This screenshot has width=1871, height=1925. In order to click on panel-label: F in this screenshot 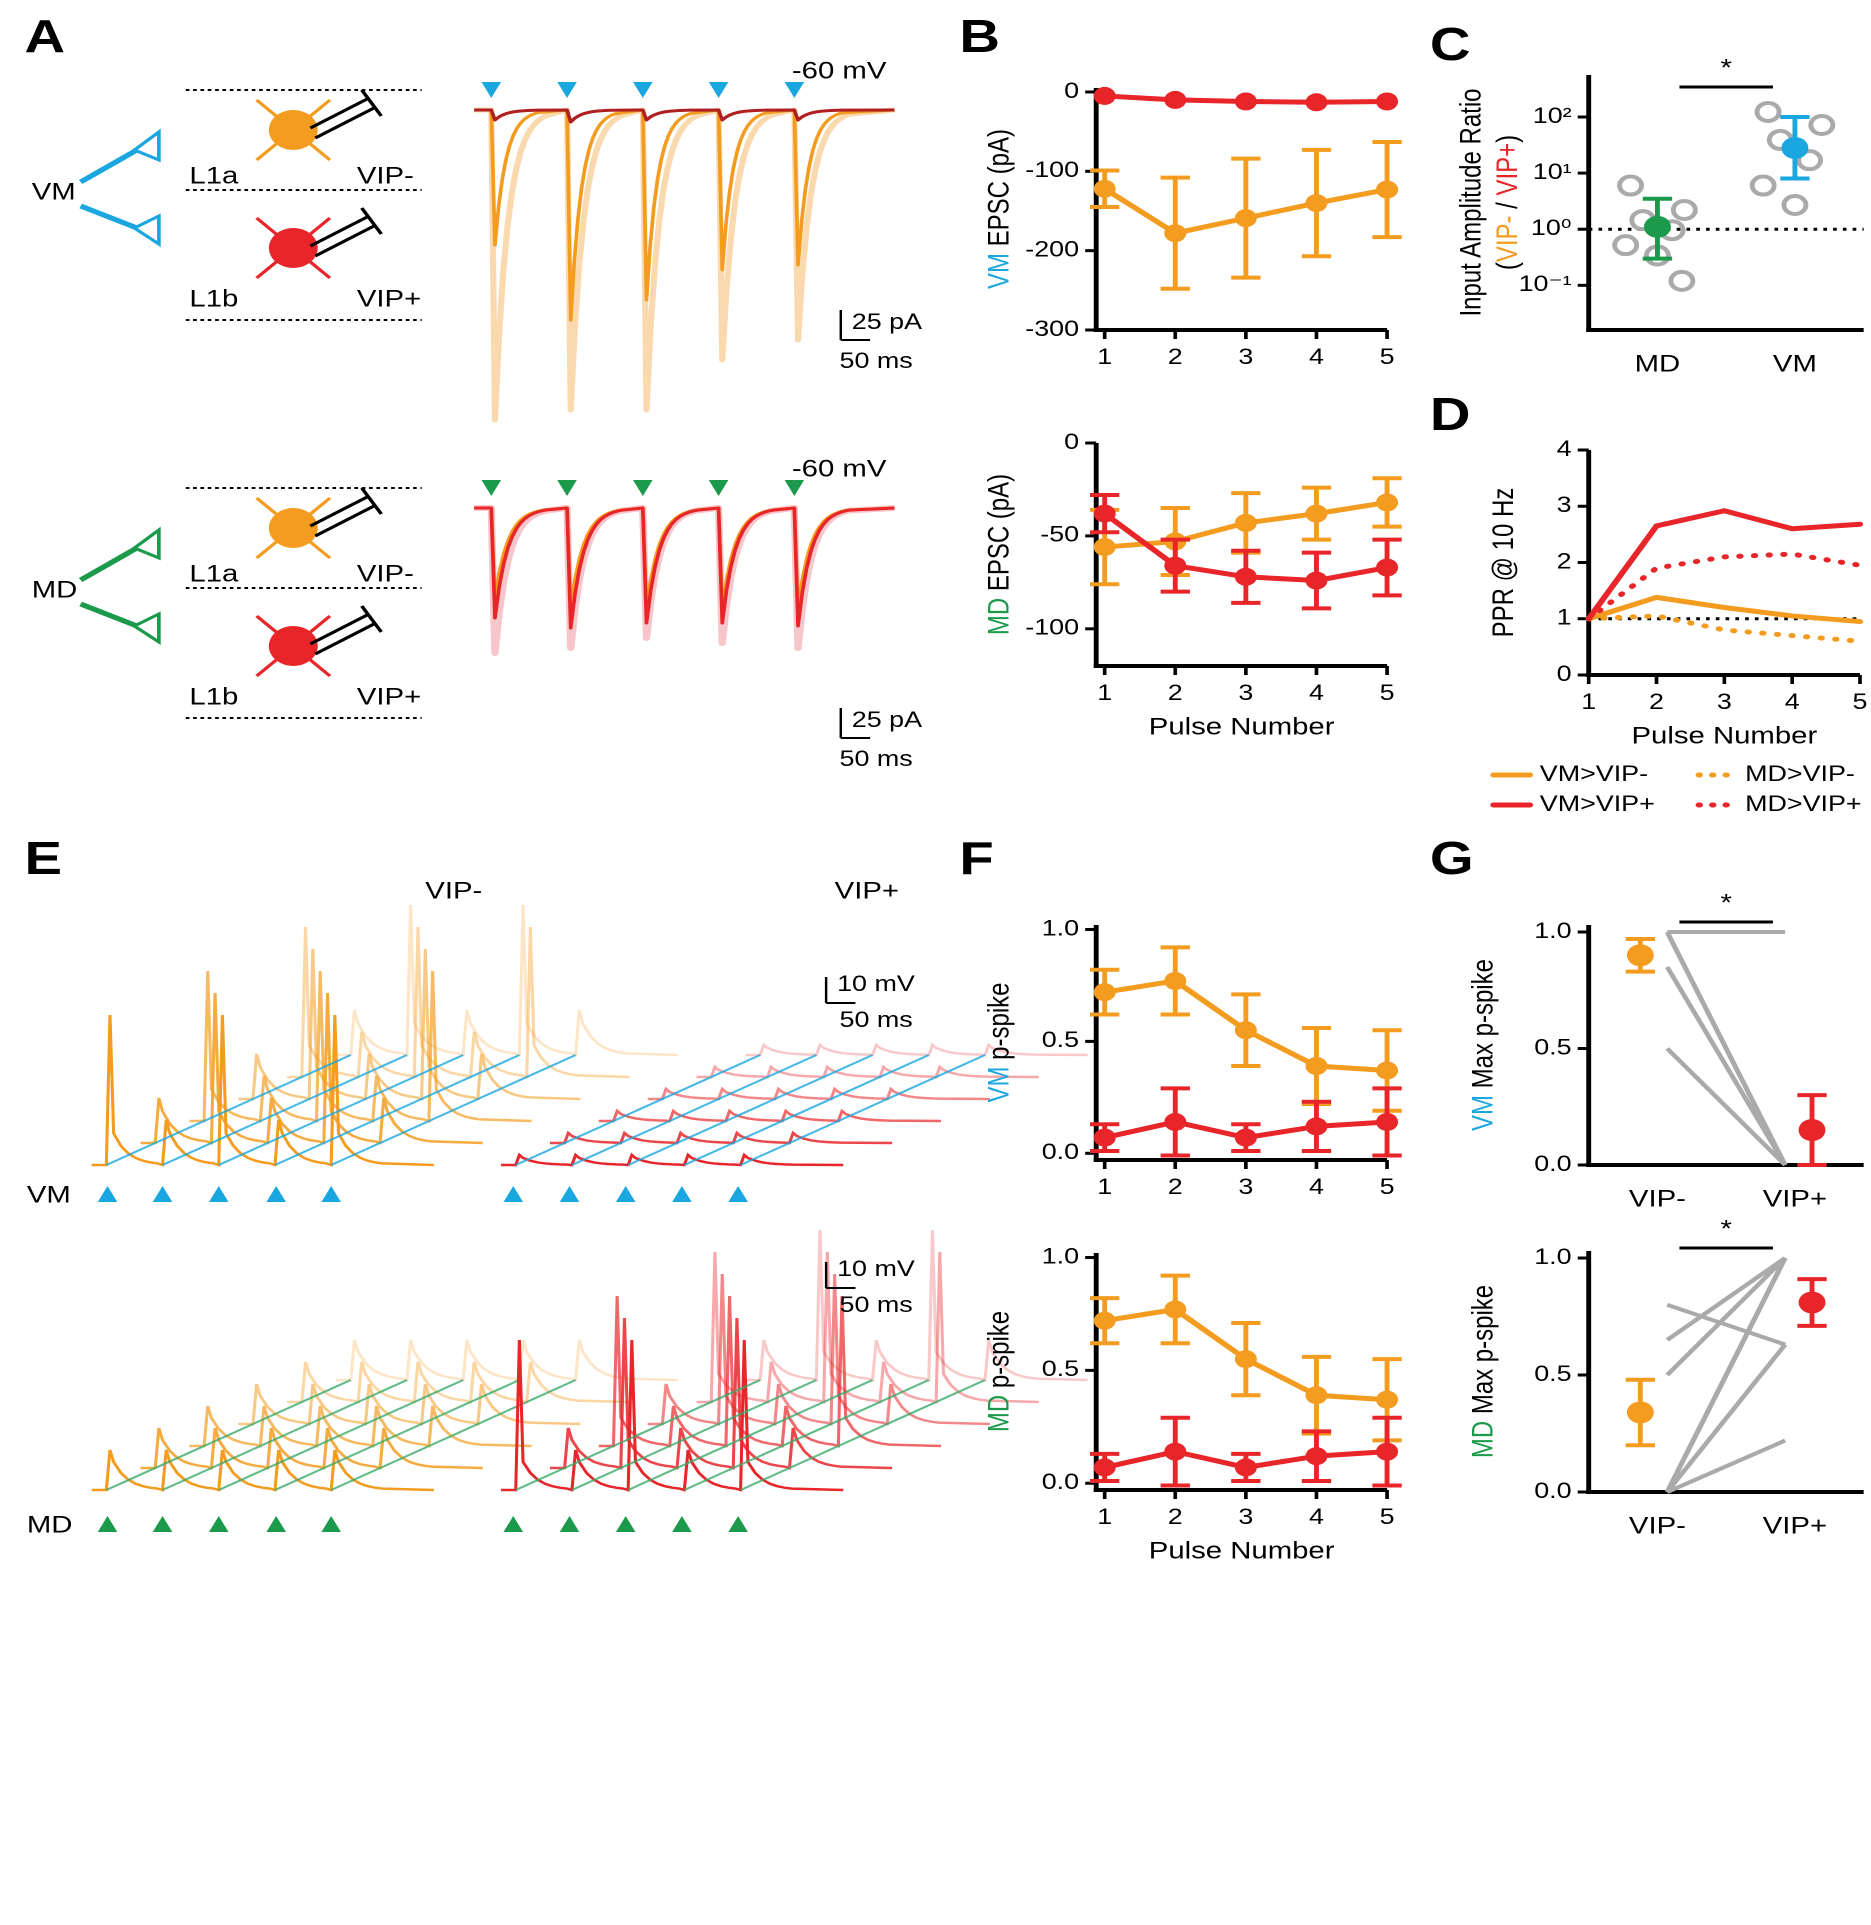, I will do `click(976, 858)`.